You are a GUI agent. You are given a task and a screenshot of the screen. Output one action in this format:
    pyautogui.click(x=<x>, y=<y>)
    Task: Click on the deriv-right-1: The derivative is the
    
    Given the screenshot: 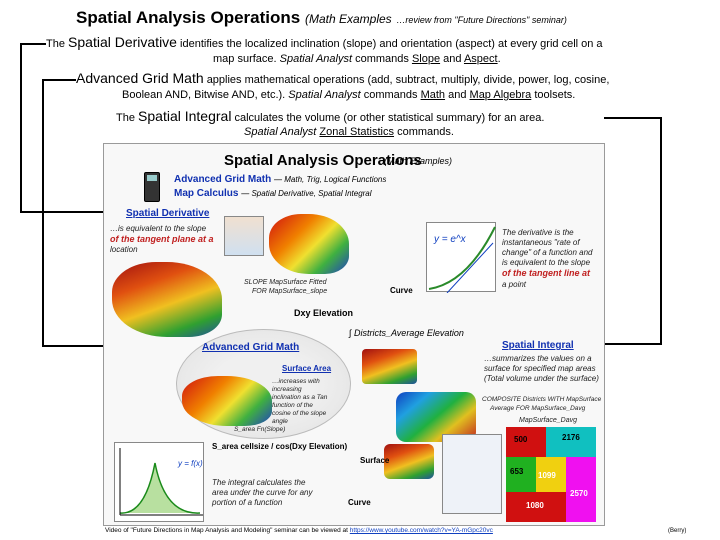 What is the action you would take?
    pyautogui.click(x=538, y=232)
    